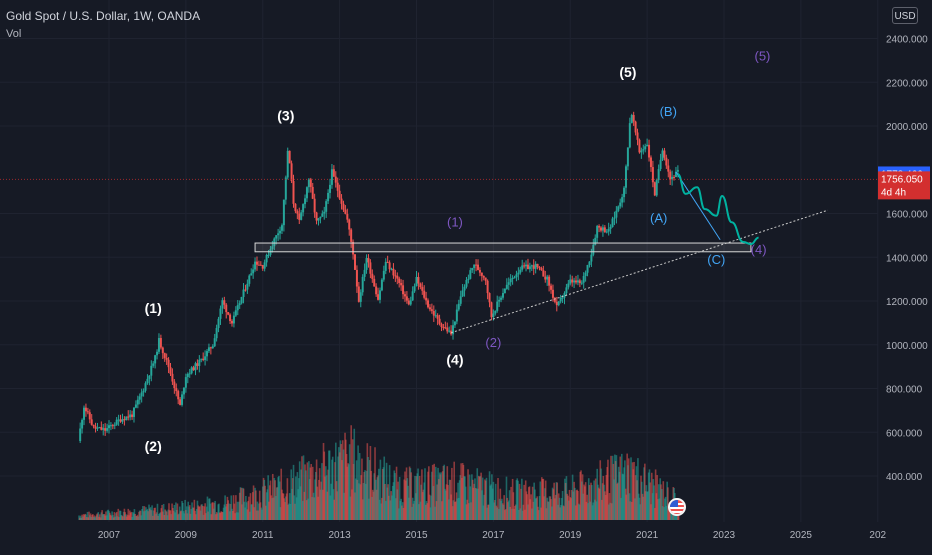 This screenshot has height=555, width=932. Describe the element at coordinates (907, 40) in the screenshot. I see `y-axis-tick-label: 2400.000` at that location.